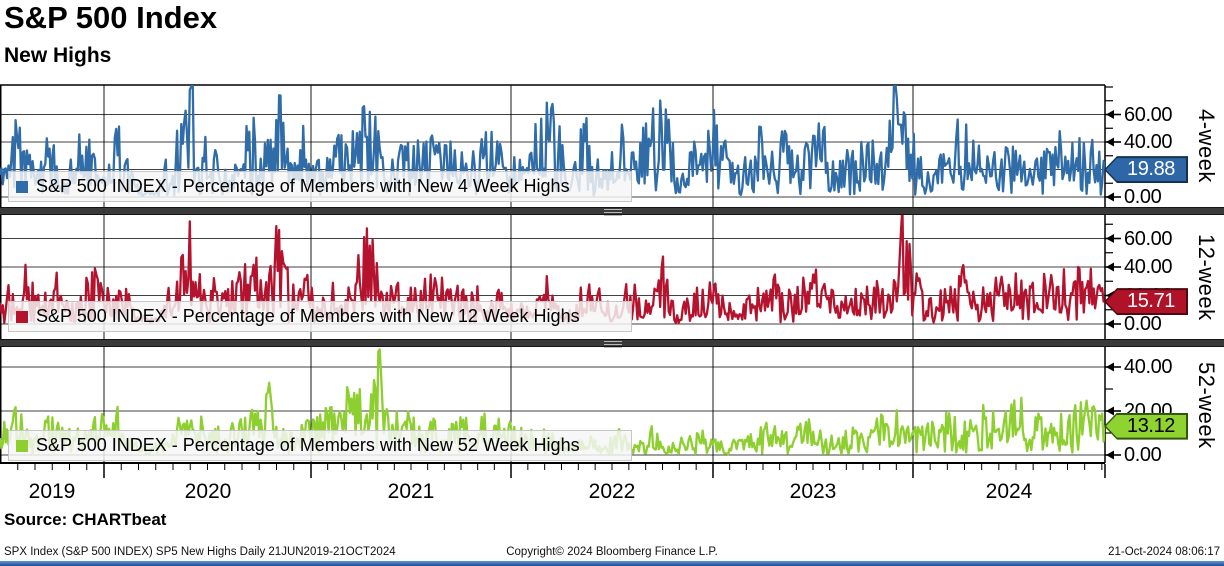  I want to click on footer-timestamp: 21-Oct-2024 08:06:17, so click(1164, 552).